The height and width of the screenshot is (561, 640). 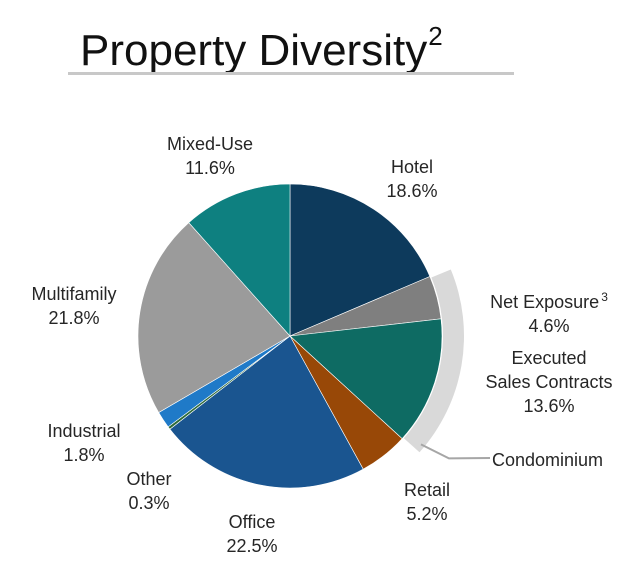 I want to click on label-office-value: 22.5%, so click(x=252, y=546).